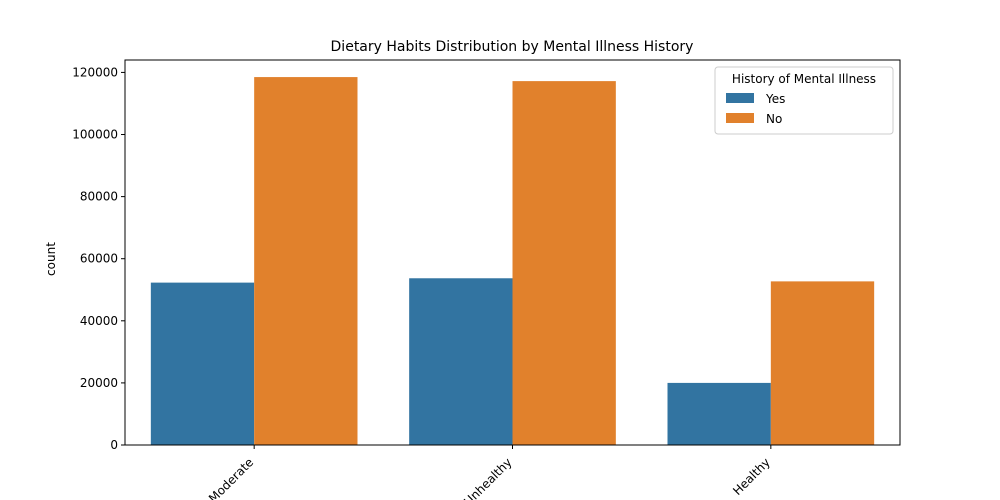 This screenshot has height=500, width=1000. I want to click on legend-swatch-no, so click(740, 118).